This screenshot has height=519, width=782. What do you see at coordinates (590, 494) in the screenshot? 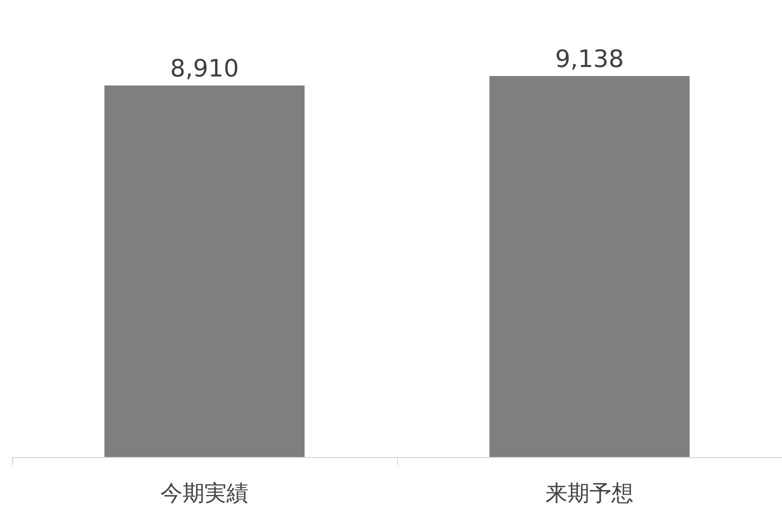
I see `x-tick-label: 来期予想` at bounding box center [590, 494].